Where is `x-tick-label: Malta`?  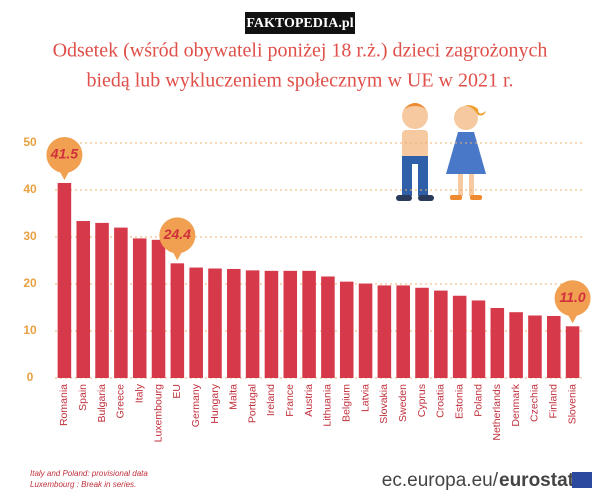 x-tick-label: Malta is located at coordinates (234, 397).